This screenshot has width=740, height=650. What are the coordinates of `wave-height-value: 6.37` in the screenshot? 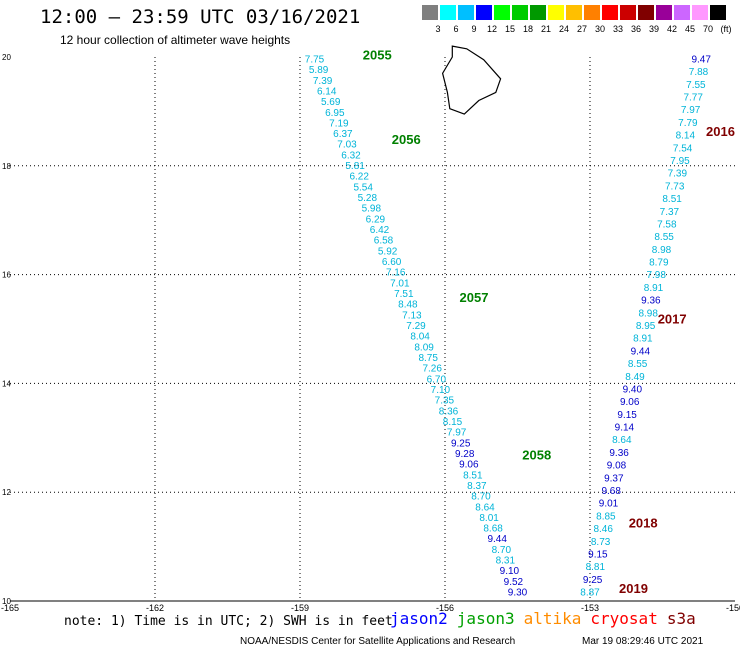 It's located at (343, 134).